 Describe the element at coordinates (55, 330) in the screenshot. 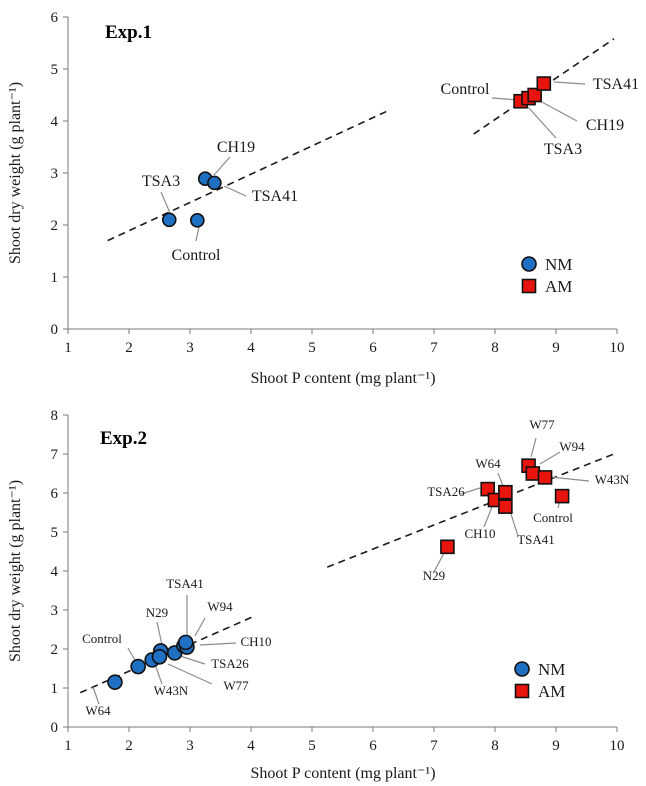

I see `y-tick-label: 0` at that location.